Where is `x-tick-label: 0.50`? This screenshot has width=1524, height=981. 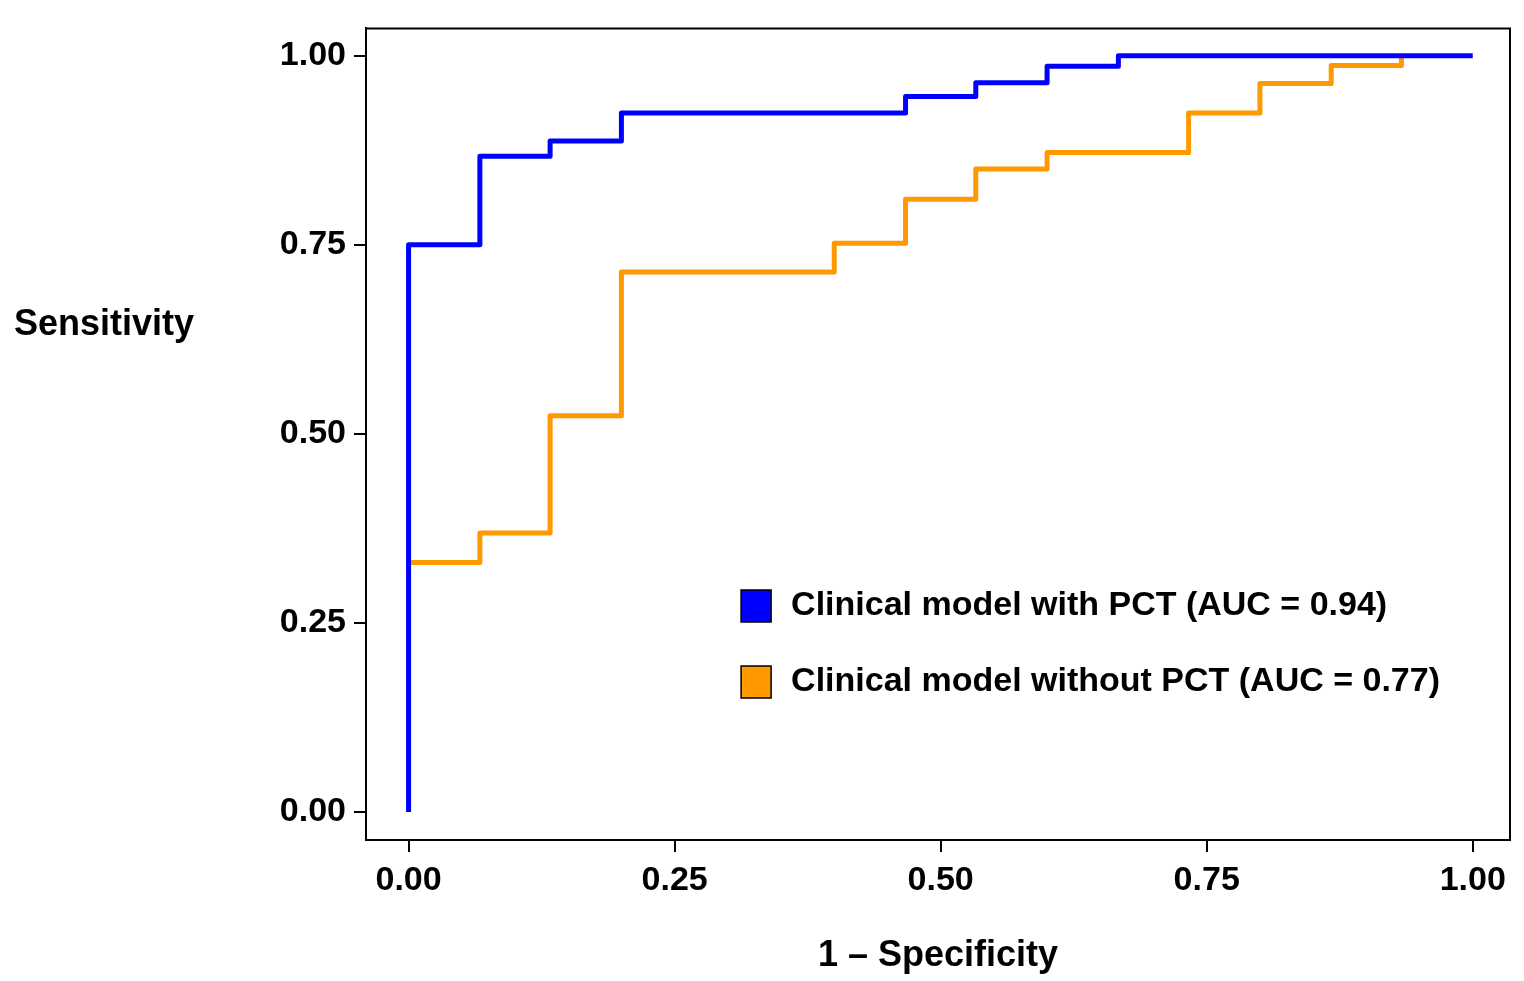 x-tick-label: 0.50 is located at coordinates (940, 877).